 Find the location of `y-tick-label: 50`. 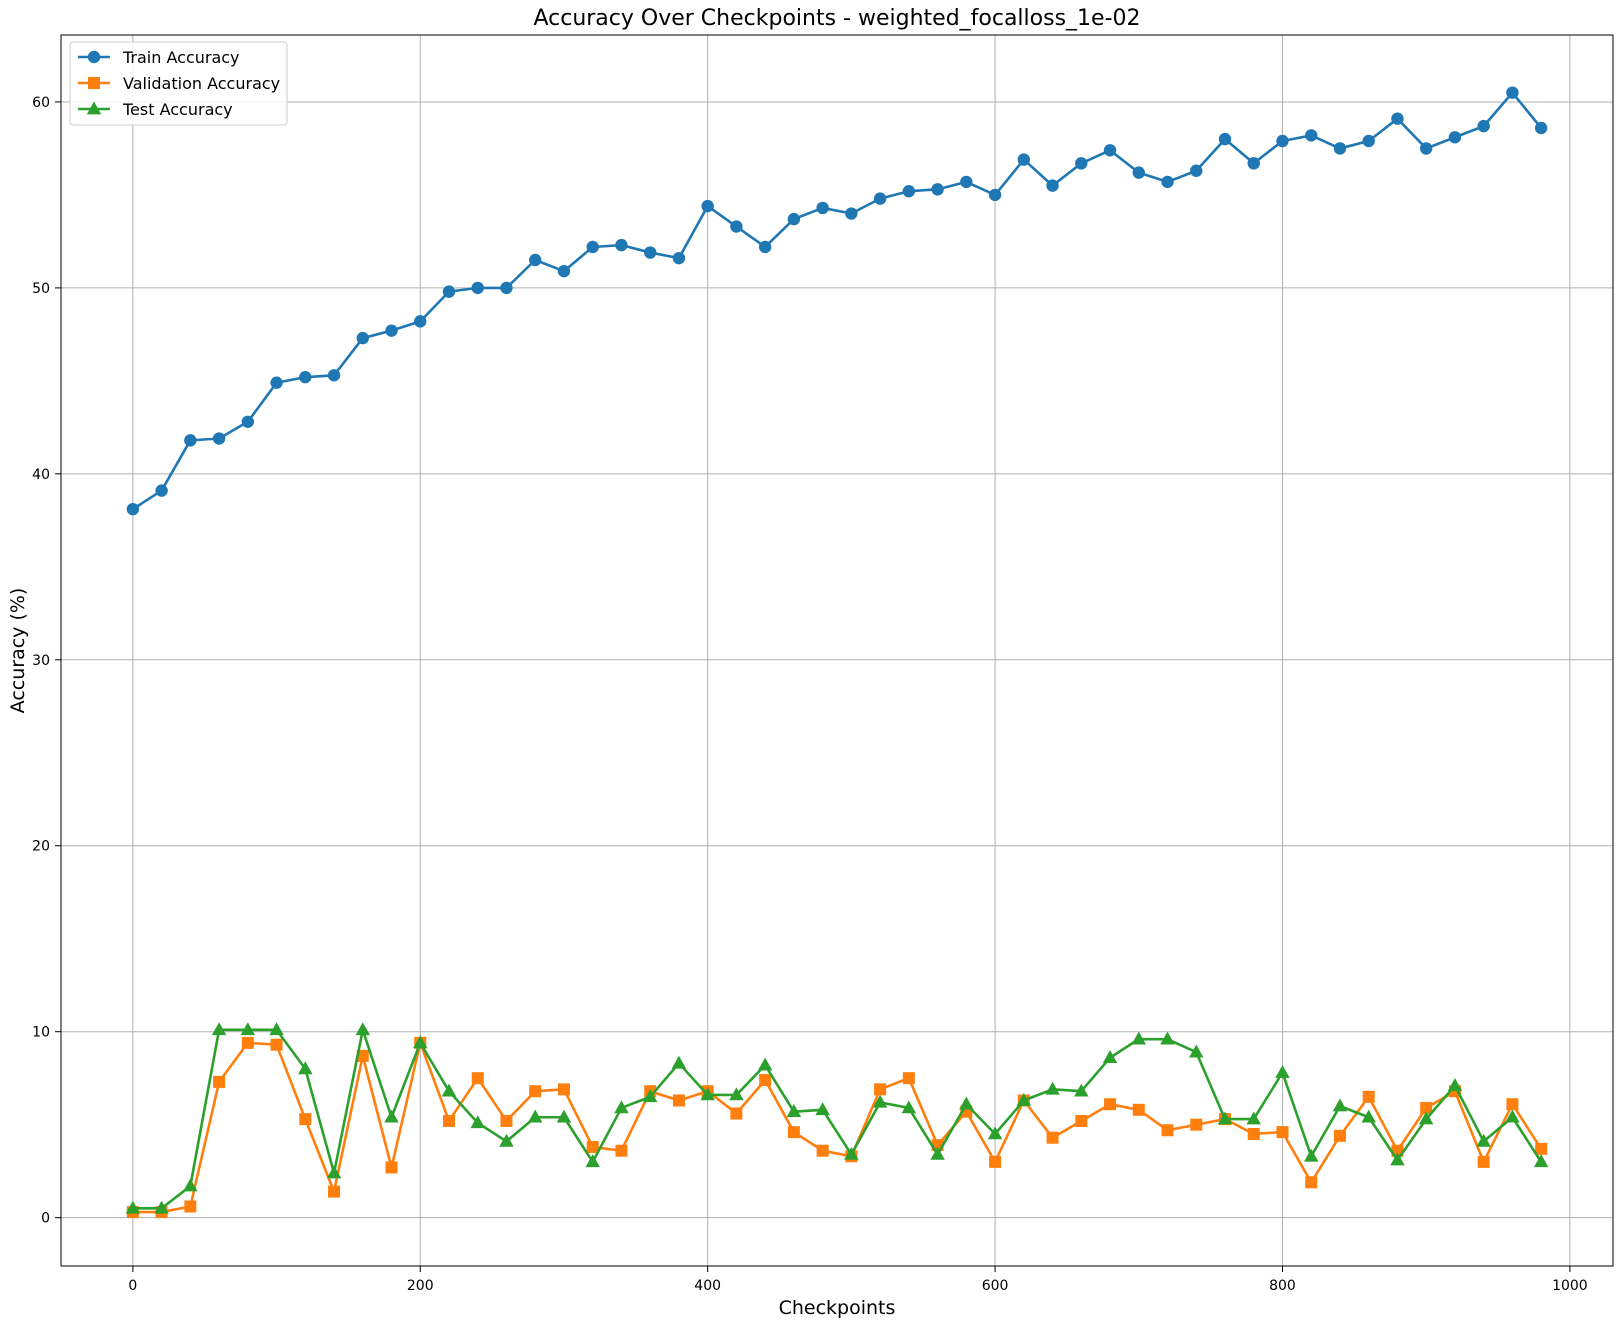

y-tick-label: 50 is located at coordinates (41, 289).